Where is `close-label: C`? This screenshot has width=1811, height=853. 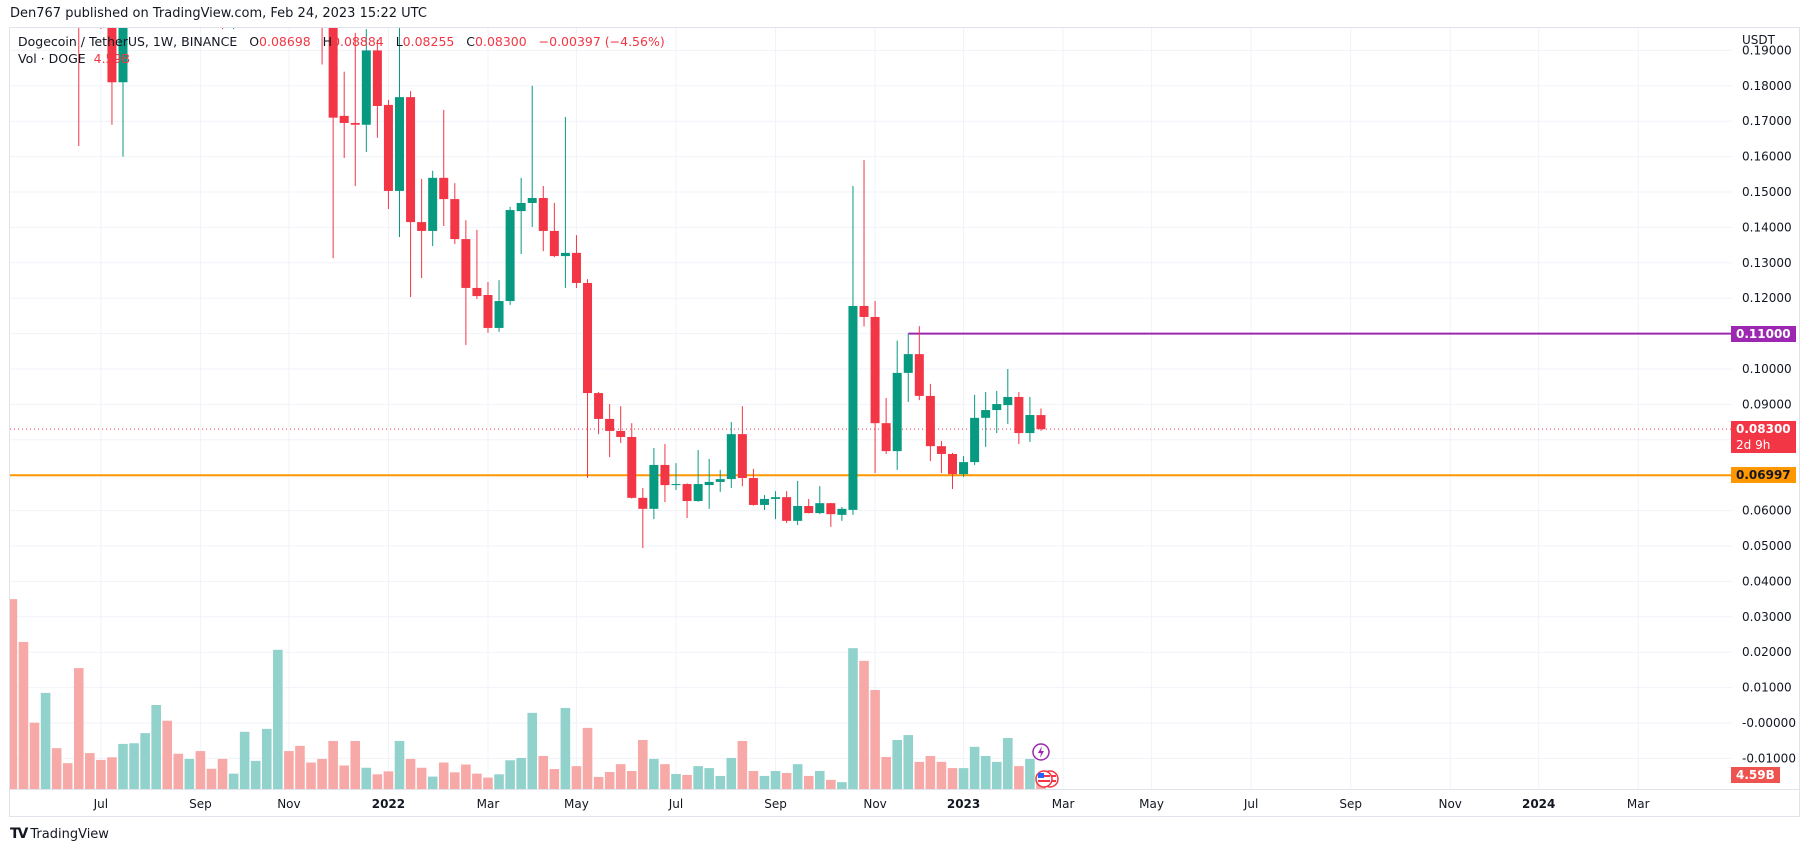
close-label: C is located at coordinates (471, 41).